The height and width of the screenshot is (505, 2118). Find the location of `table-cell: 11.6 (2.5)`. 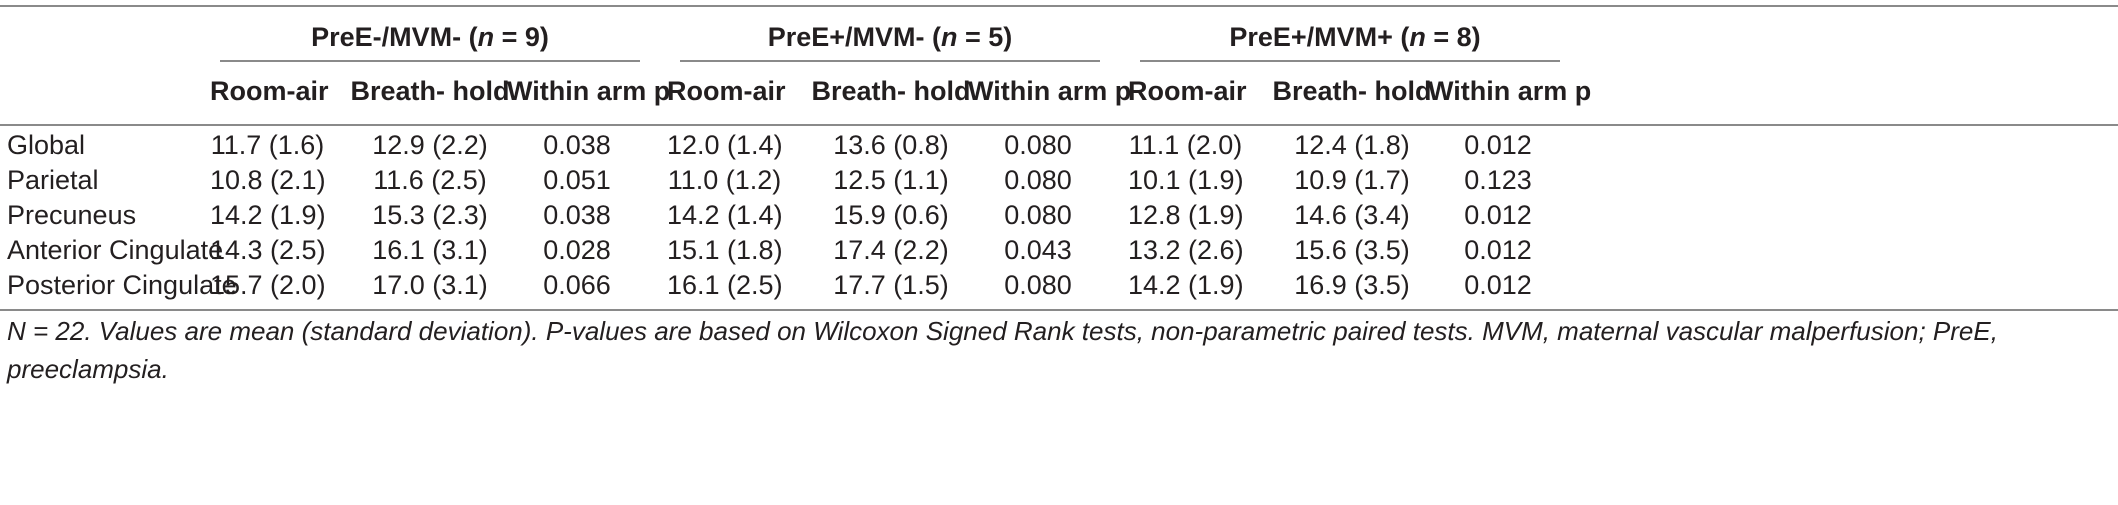

table-cell: 11.6 (2.5) is located at coordinates (430, 180).